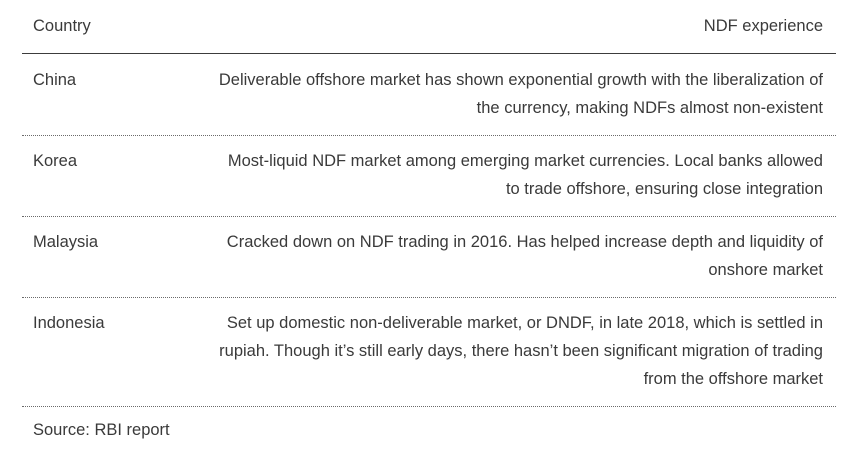 This screenshot has width=857, height=452. What do you see at coordinates (101, 430) in the screenshot?
I see `source-note: Source: RBI report` at bounding box center [101, 430].